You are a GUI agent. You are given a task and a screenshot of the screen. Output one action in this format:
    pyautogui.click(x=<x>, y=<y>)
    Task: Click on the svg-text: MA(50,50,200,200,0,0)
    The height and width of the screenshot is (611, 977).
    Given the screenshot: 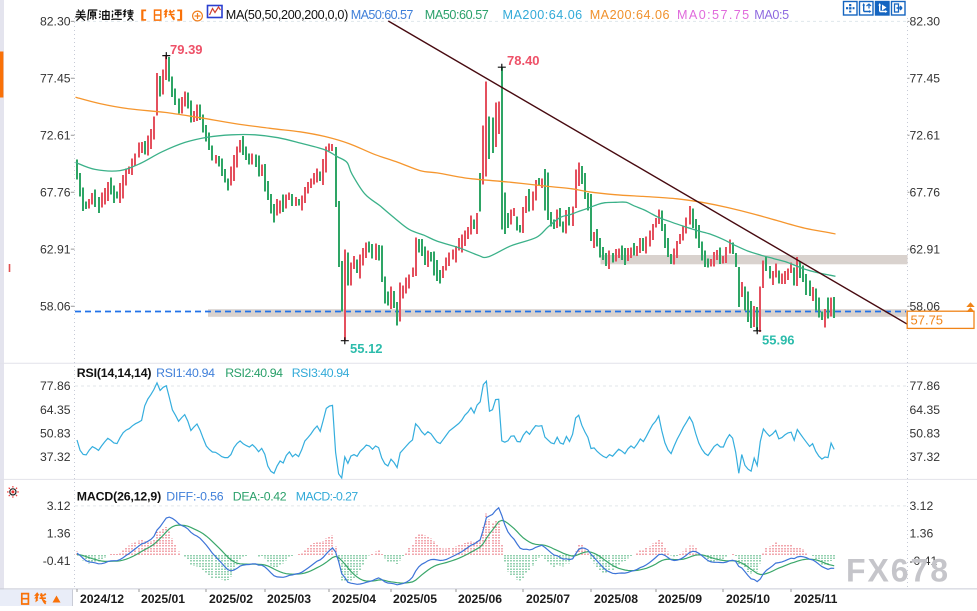 What is the action you would take?
    pyautogui.click(x=287, y=15)
    